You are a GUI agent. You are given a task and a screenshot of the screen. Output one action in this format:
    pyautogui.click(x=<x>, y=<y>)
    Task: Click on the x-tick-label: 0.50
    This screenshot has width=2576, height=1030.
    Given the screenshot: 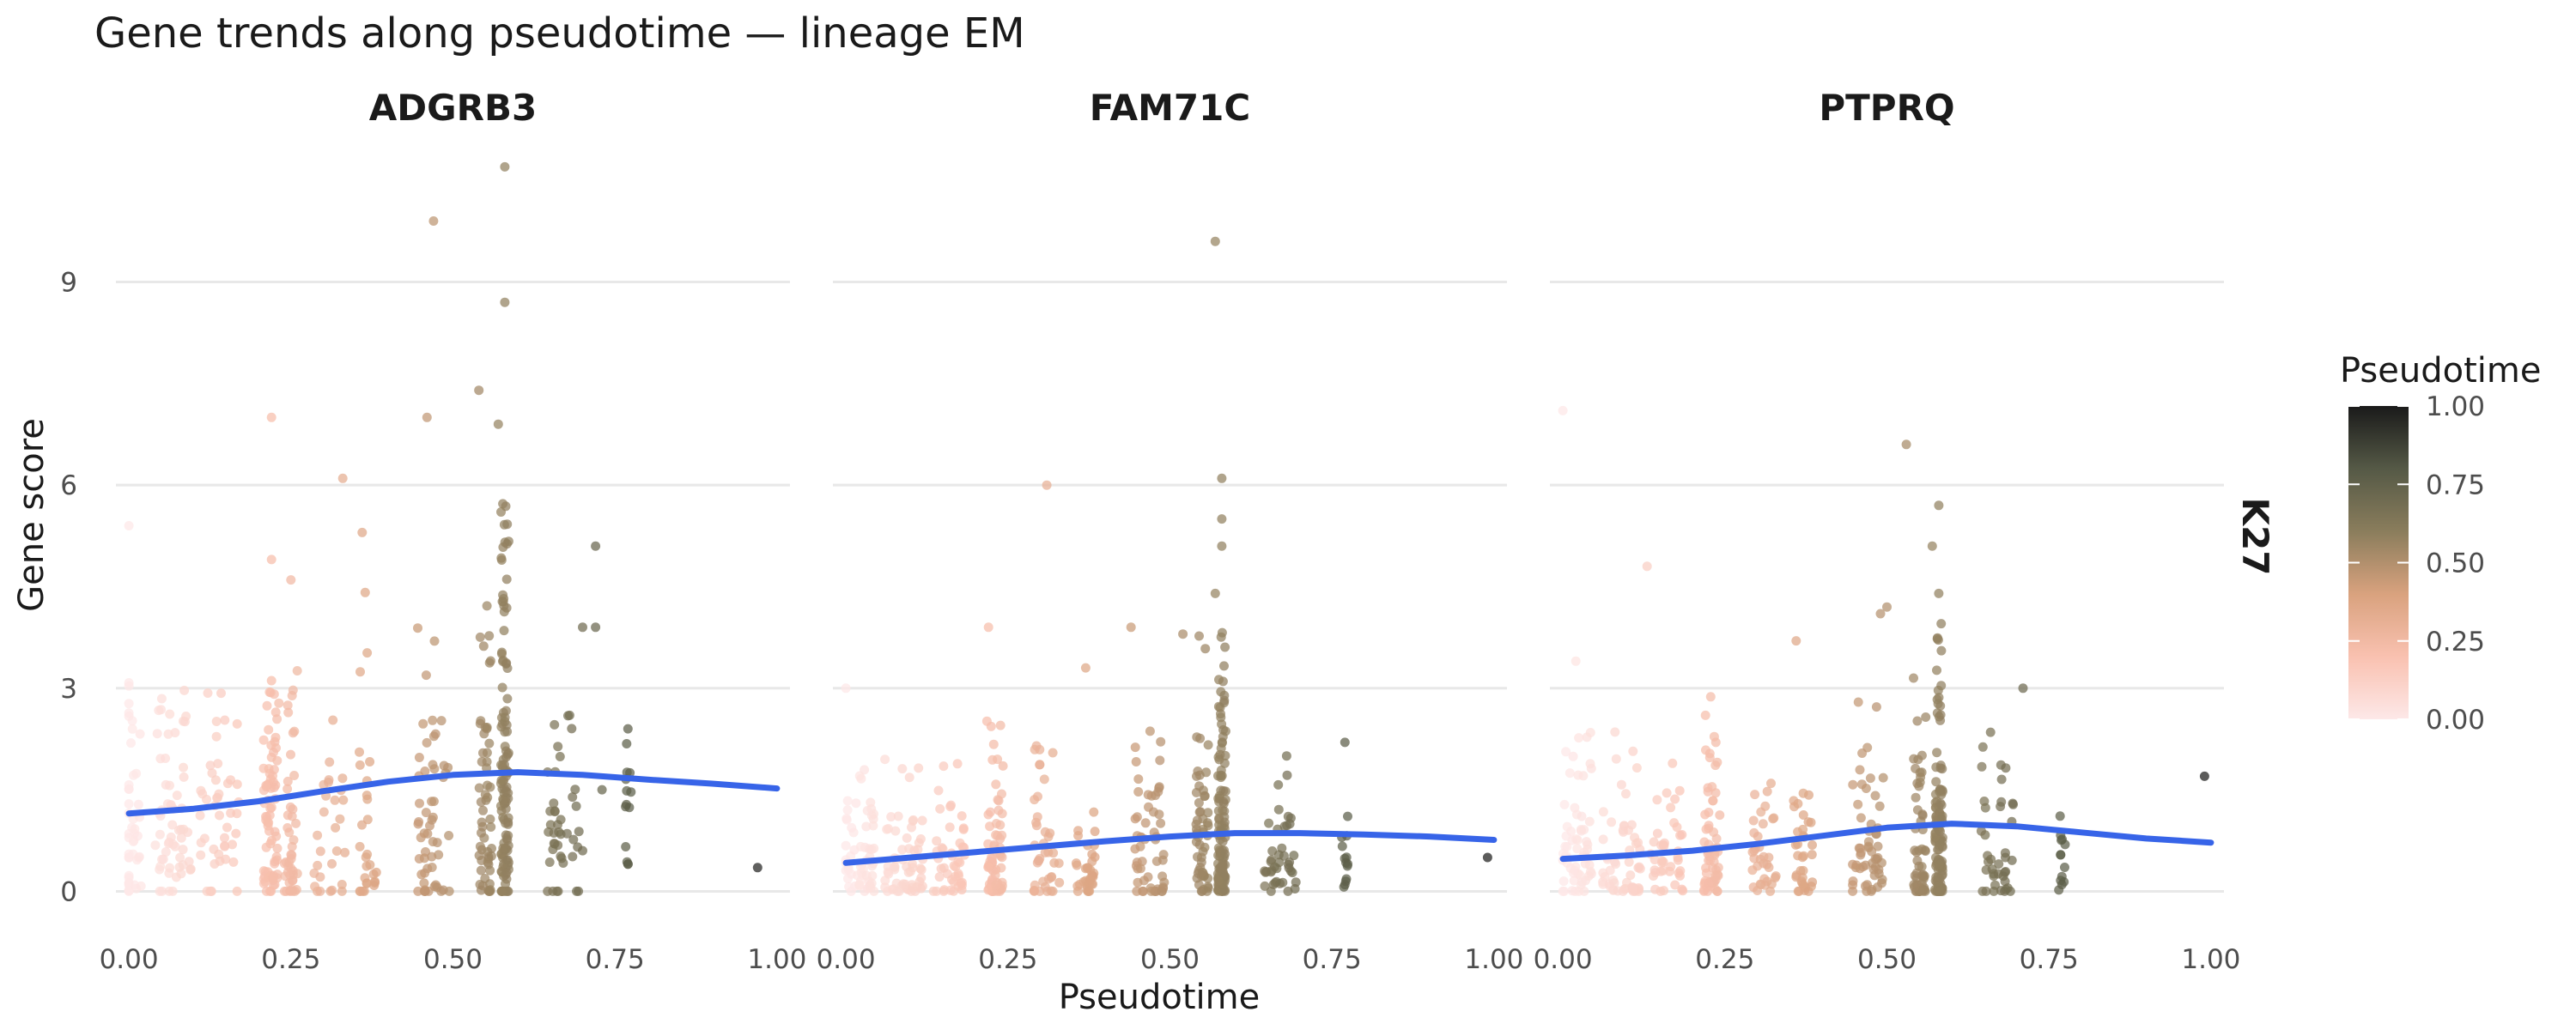 What is the action you would take?
    pyautogui.click(x=1887, y=959)
    